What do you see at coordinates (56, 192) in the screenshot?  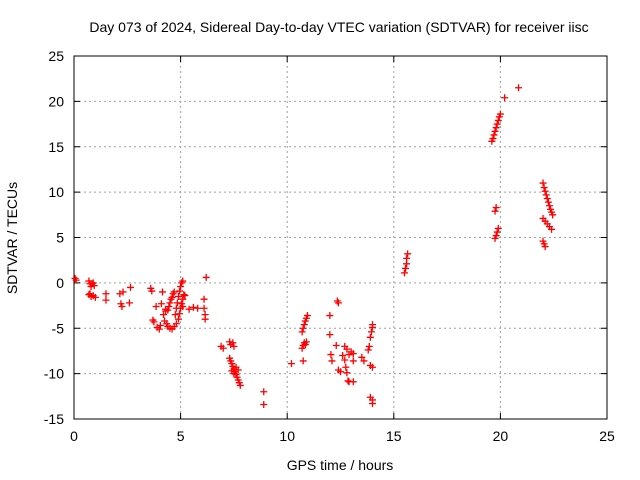 I see `y-tick-label: 10` at bounding box center [56, 192].